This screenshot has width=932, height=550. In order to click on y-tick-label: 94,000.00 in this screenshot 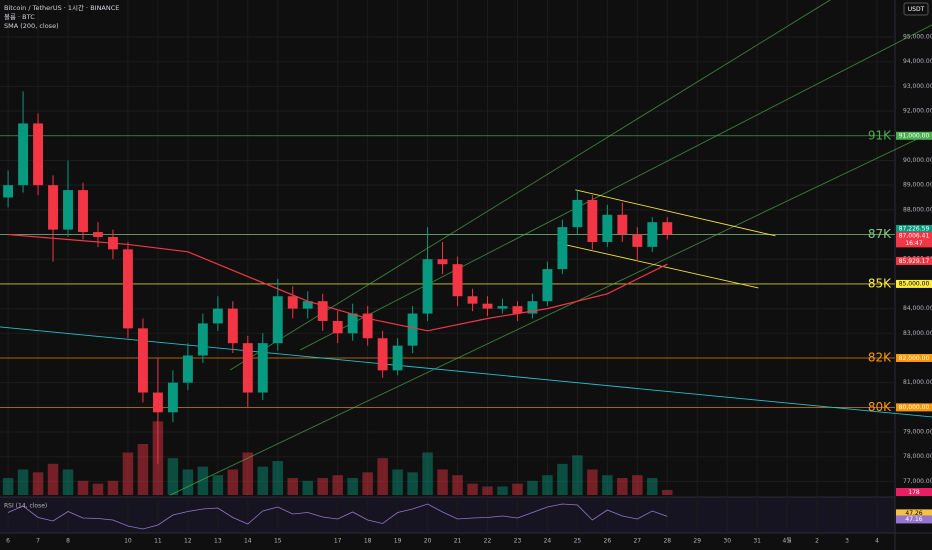, I will do `click(917, 61)`.